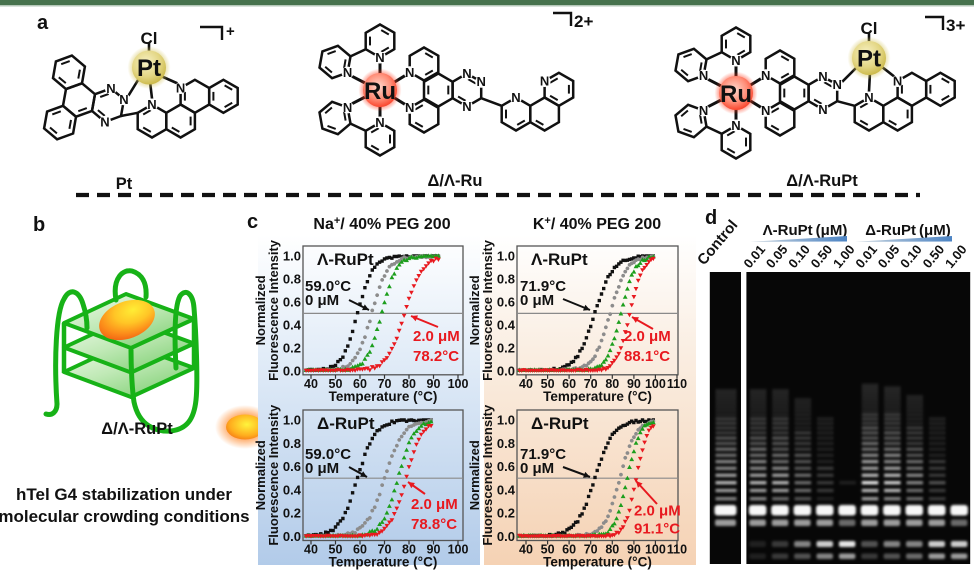 Image resolution: width=974 pixels, height=572 pixels. What do you see at coordinates (149, 38) in the screenshot?
I see `svg-text: Cl` at bounding box center [149, 38].